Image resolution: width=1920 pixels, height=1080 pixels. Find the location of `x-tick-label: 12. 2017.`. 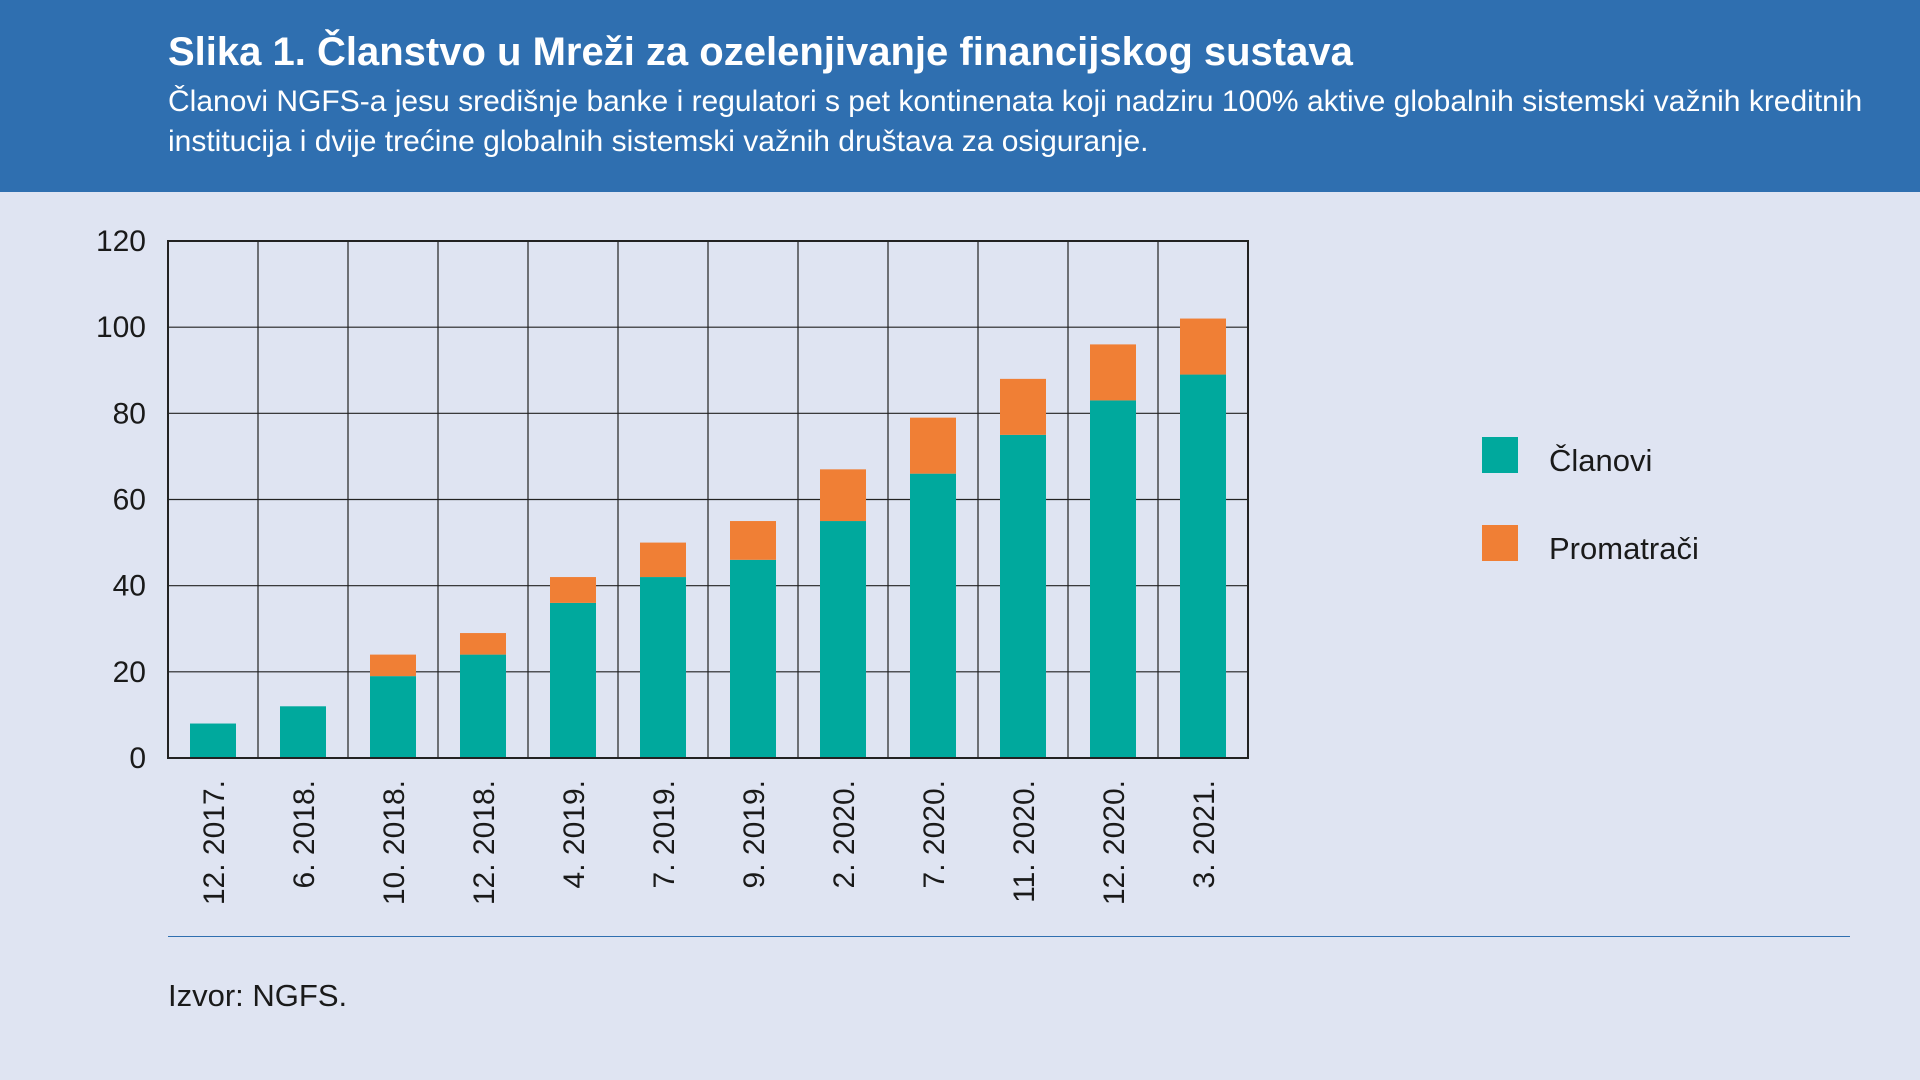

x-tick-label: 12. 2017. is located at coordinates (214, 842).